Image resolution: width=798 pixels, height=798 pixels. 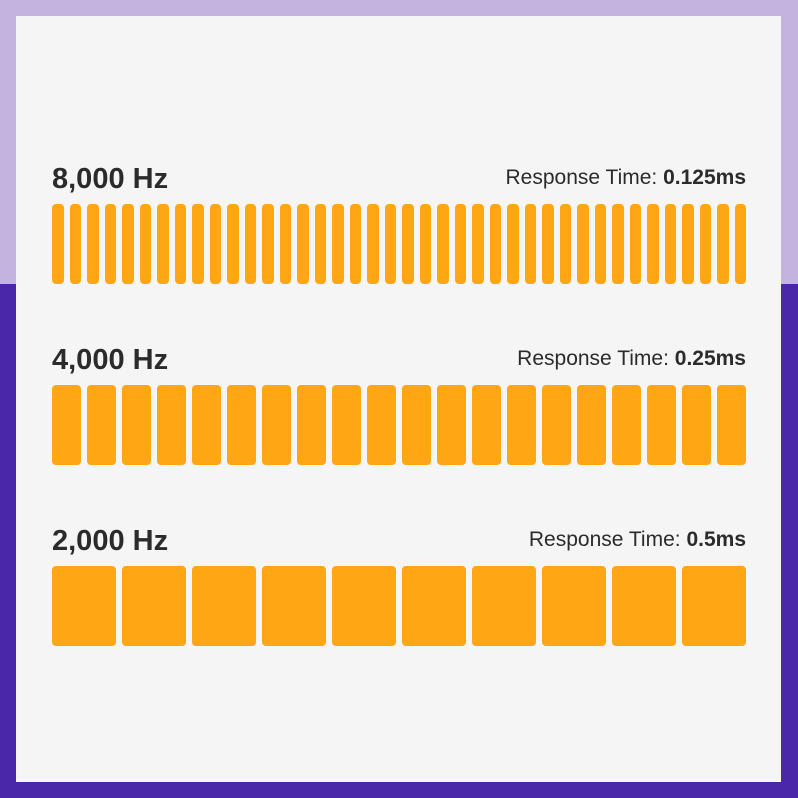 I want to click on row-8000hz: 8,000 Hz Response Time: 0.125ms, so click(x=399, y=220).